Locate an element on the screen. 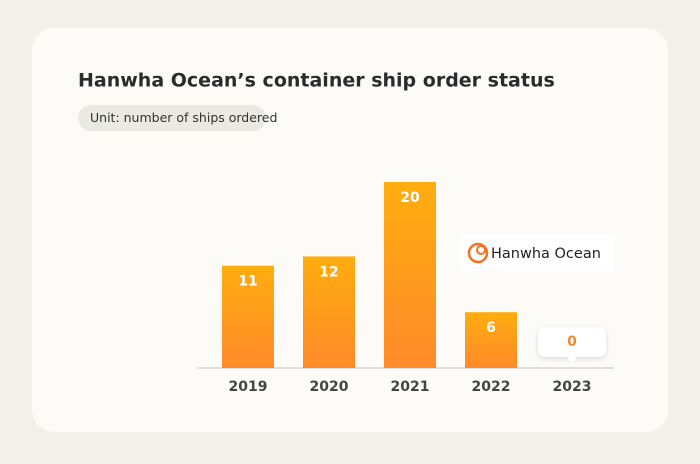  logo-text: Hanwha Ocean is located at coordinates (546, 254).